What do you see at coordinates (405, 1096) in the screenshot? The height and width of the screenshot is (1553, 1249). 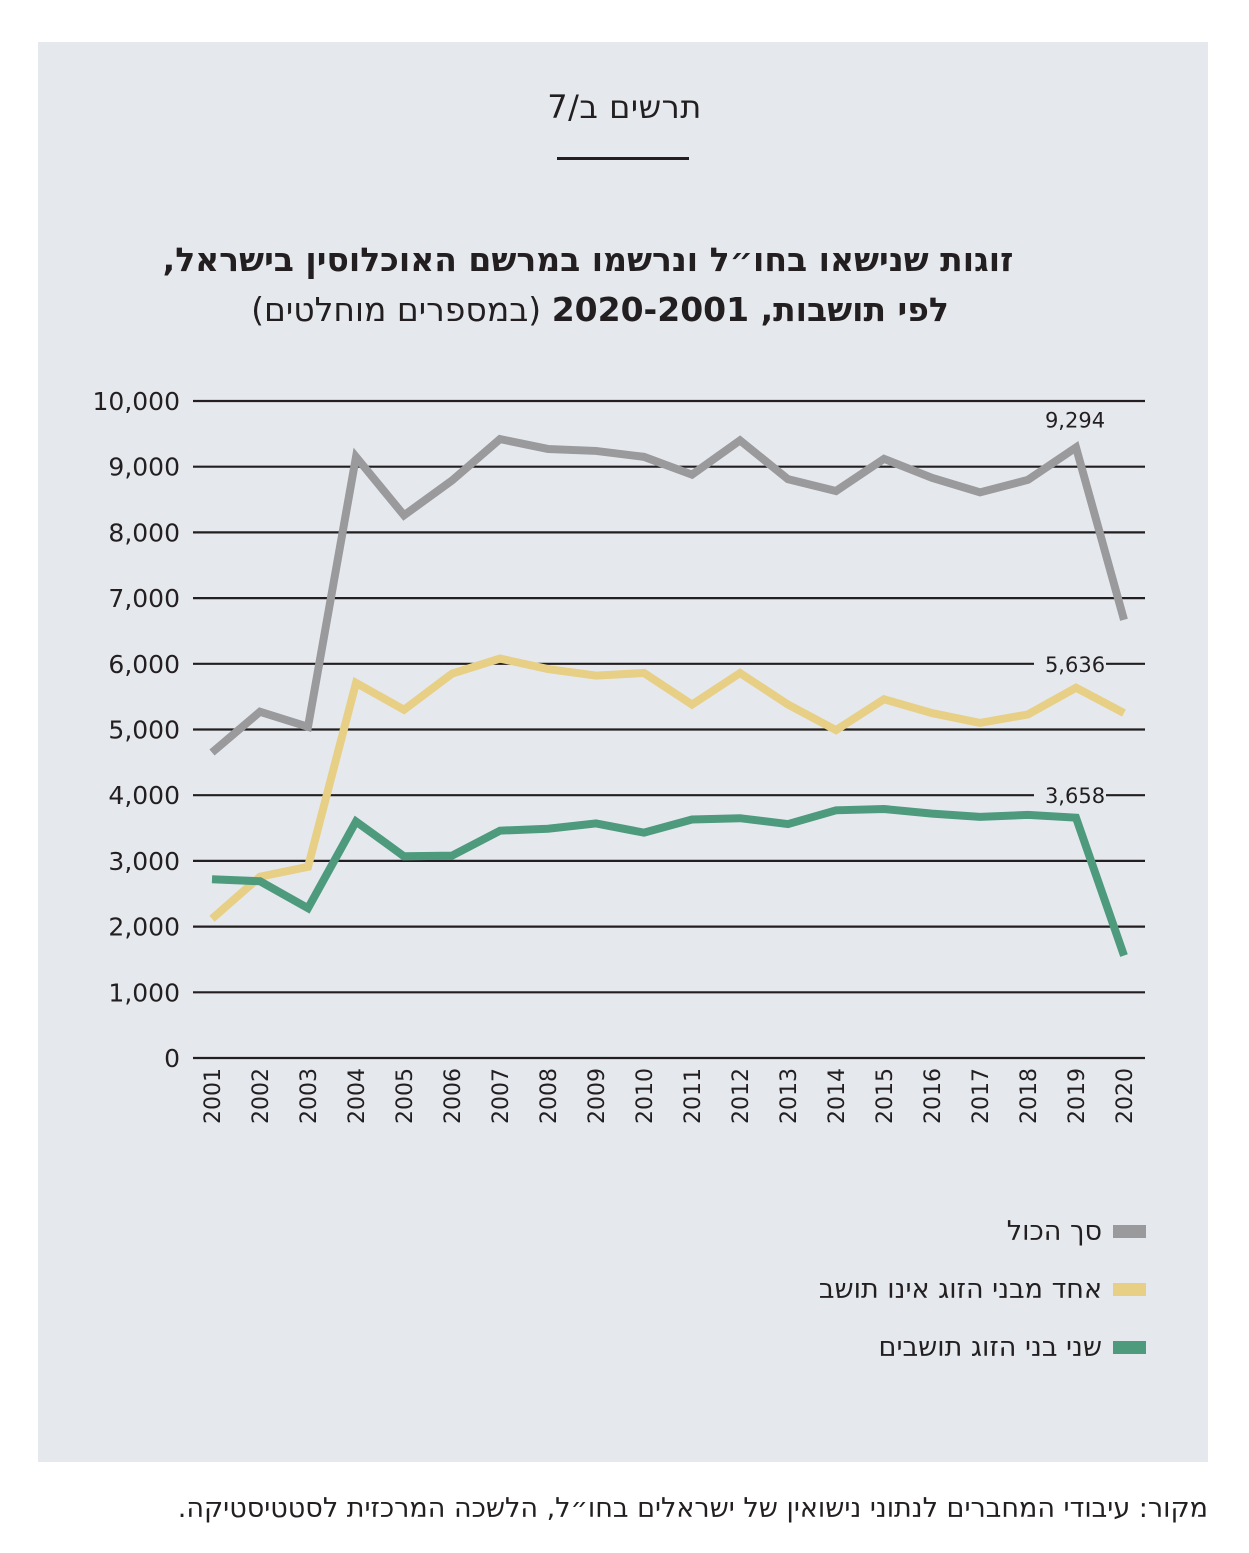 I see `x-tick-label: 2005` at bounding box center [405, 1096].